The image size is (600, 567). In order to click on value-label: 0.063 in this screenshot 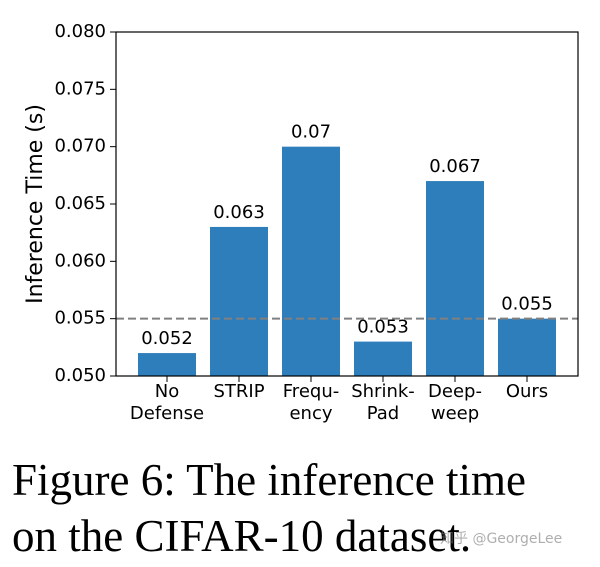, I will do `click(239, 212)`.